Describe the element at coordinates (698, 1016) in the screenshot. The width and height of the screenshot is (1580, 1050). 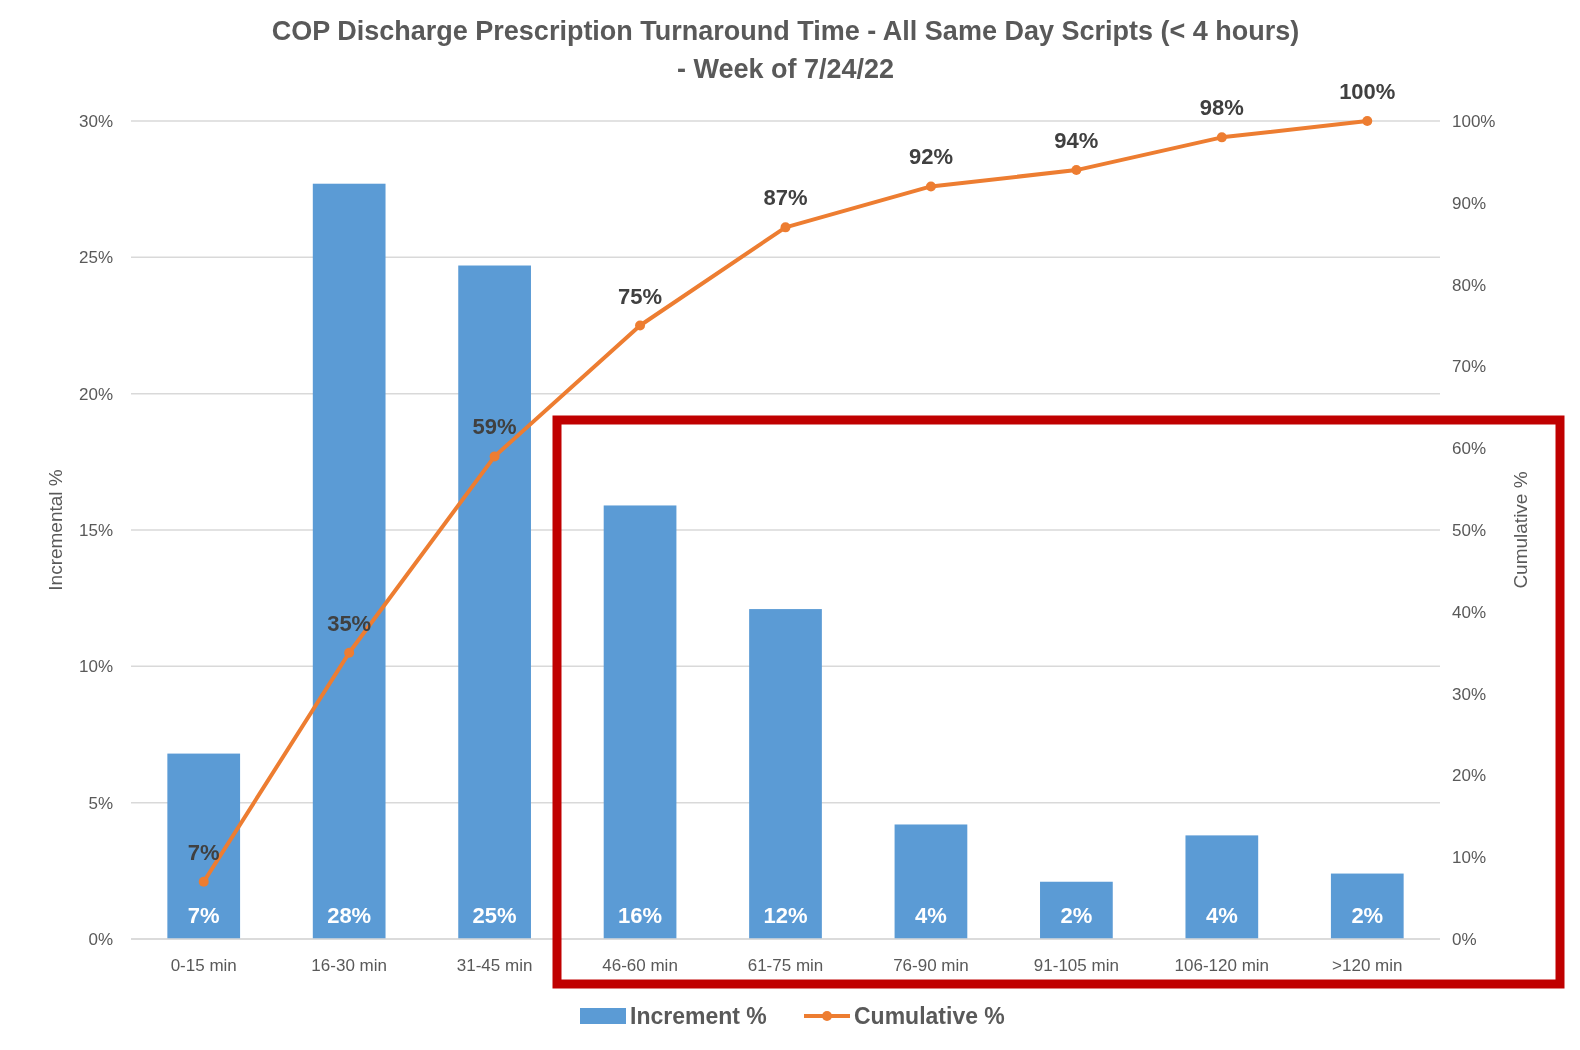
I see `legend-label: Increment %` at that location.